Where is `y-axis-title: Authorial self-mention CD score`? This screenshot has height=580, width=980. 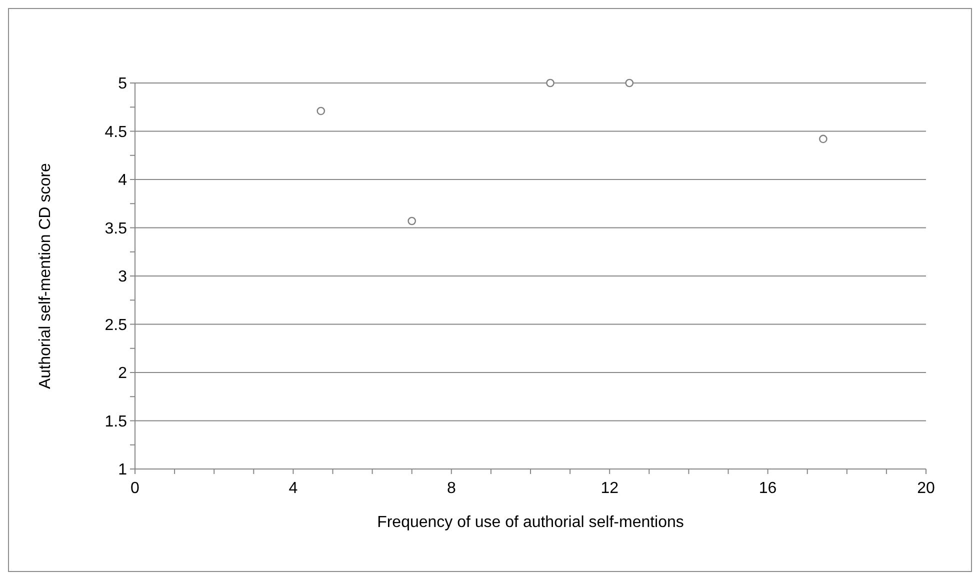 y-axis-title: Authorial self-mention CD score is located at coordinates (45, 275).